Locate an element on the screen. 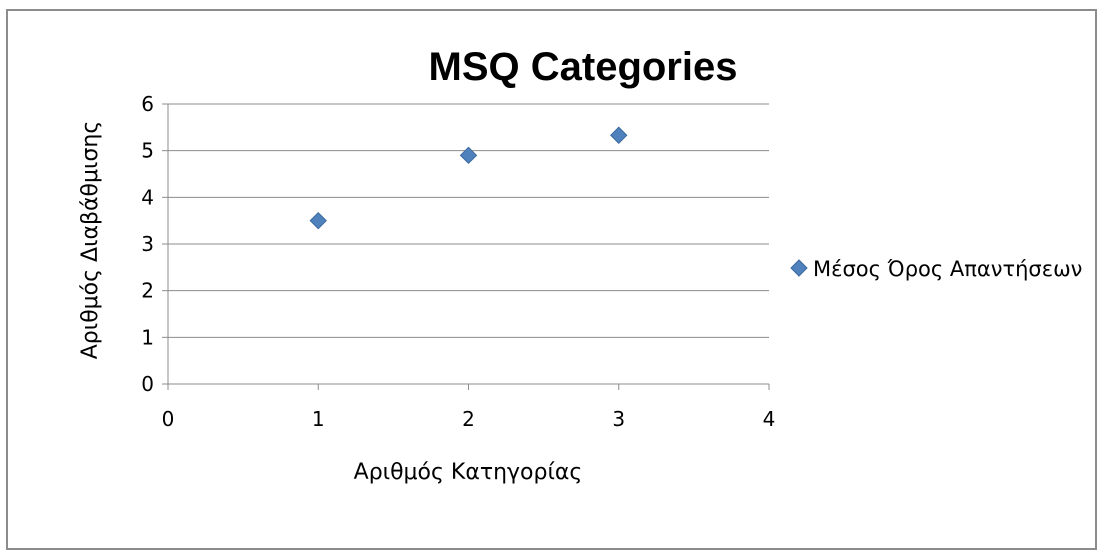 Image resolution: width=1105 pixels, height=556 pixels. legend-label: Μέσος Όρος Απαντήσεων is located at coordinates (947, 269).